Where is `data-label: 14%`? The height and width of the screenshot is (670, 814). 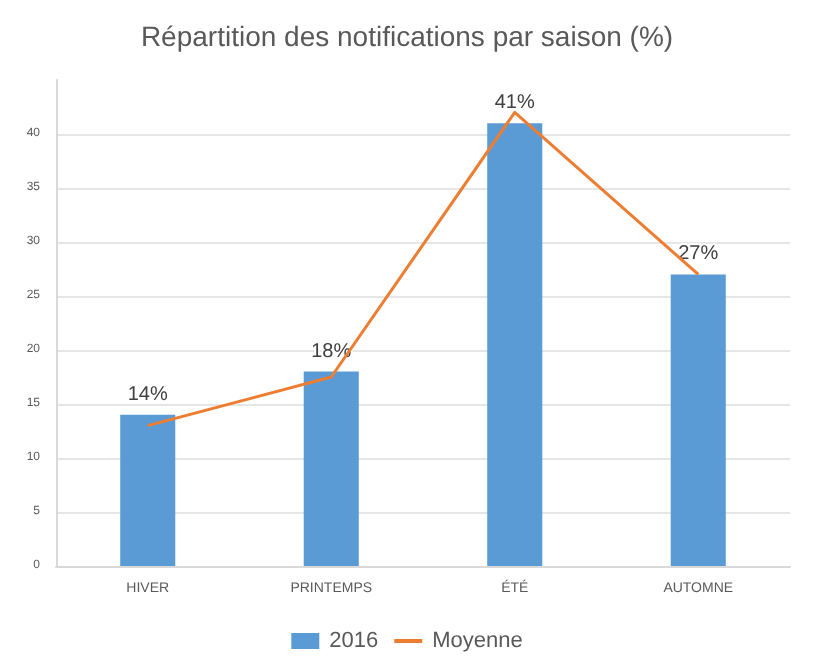
data-label: 14% is located at coordinates (147, 394).